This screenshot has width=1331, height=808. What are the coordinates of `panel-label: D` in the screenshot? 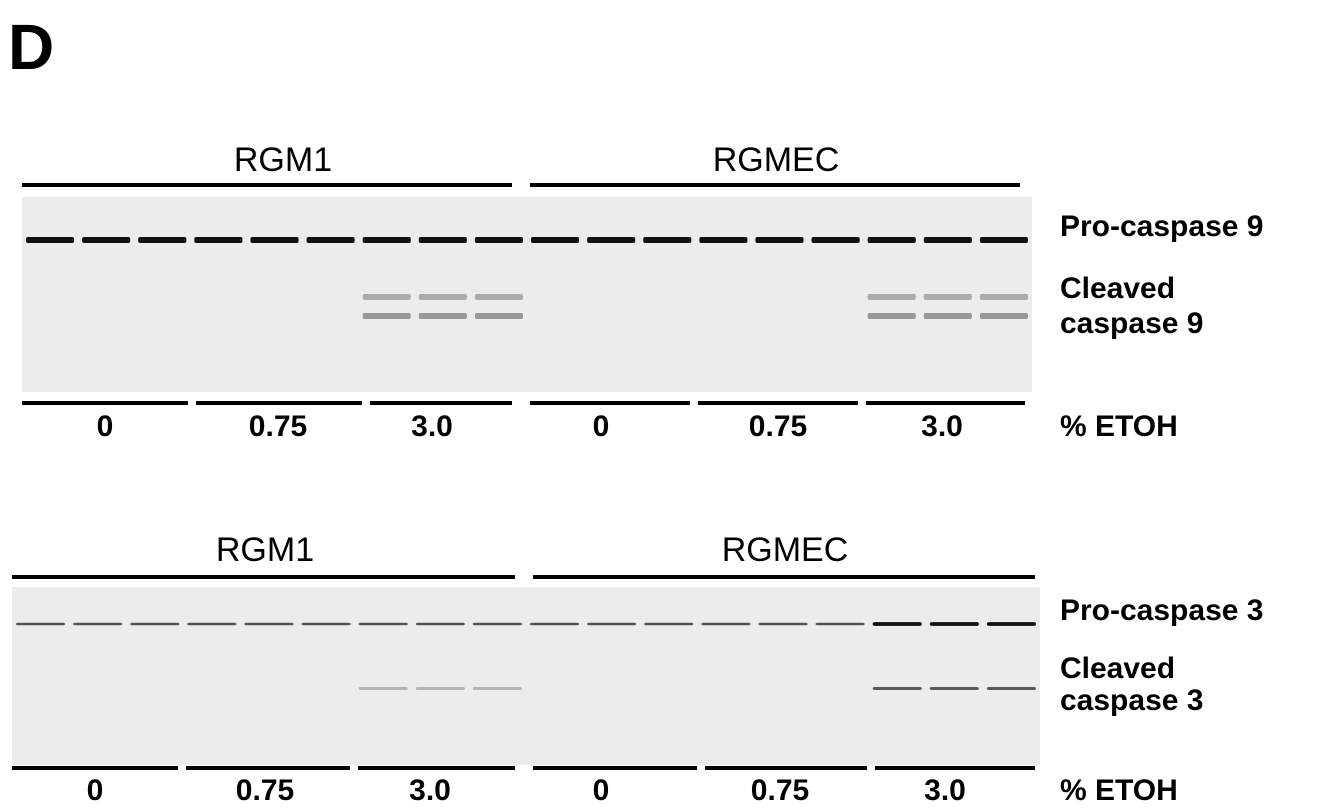 It's located at (31, 47).